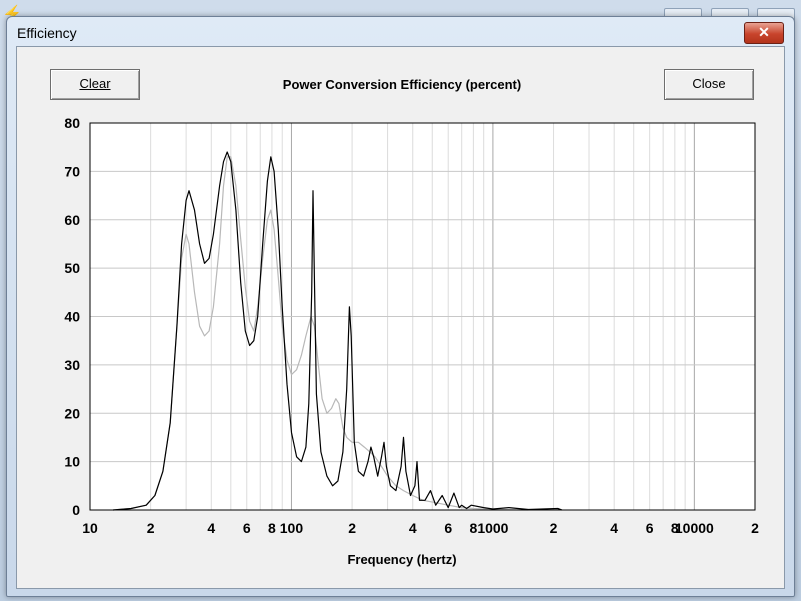 The height and width of the screenshot is (601, 801). Describe the element at coordinates (694, 528) in the screenshot. I see `x-tick-label: 10000` at that location.